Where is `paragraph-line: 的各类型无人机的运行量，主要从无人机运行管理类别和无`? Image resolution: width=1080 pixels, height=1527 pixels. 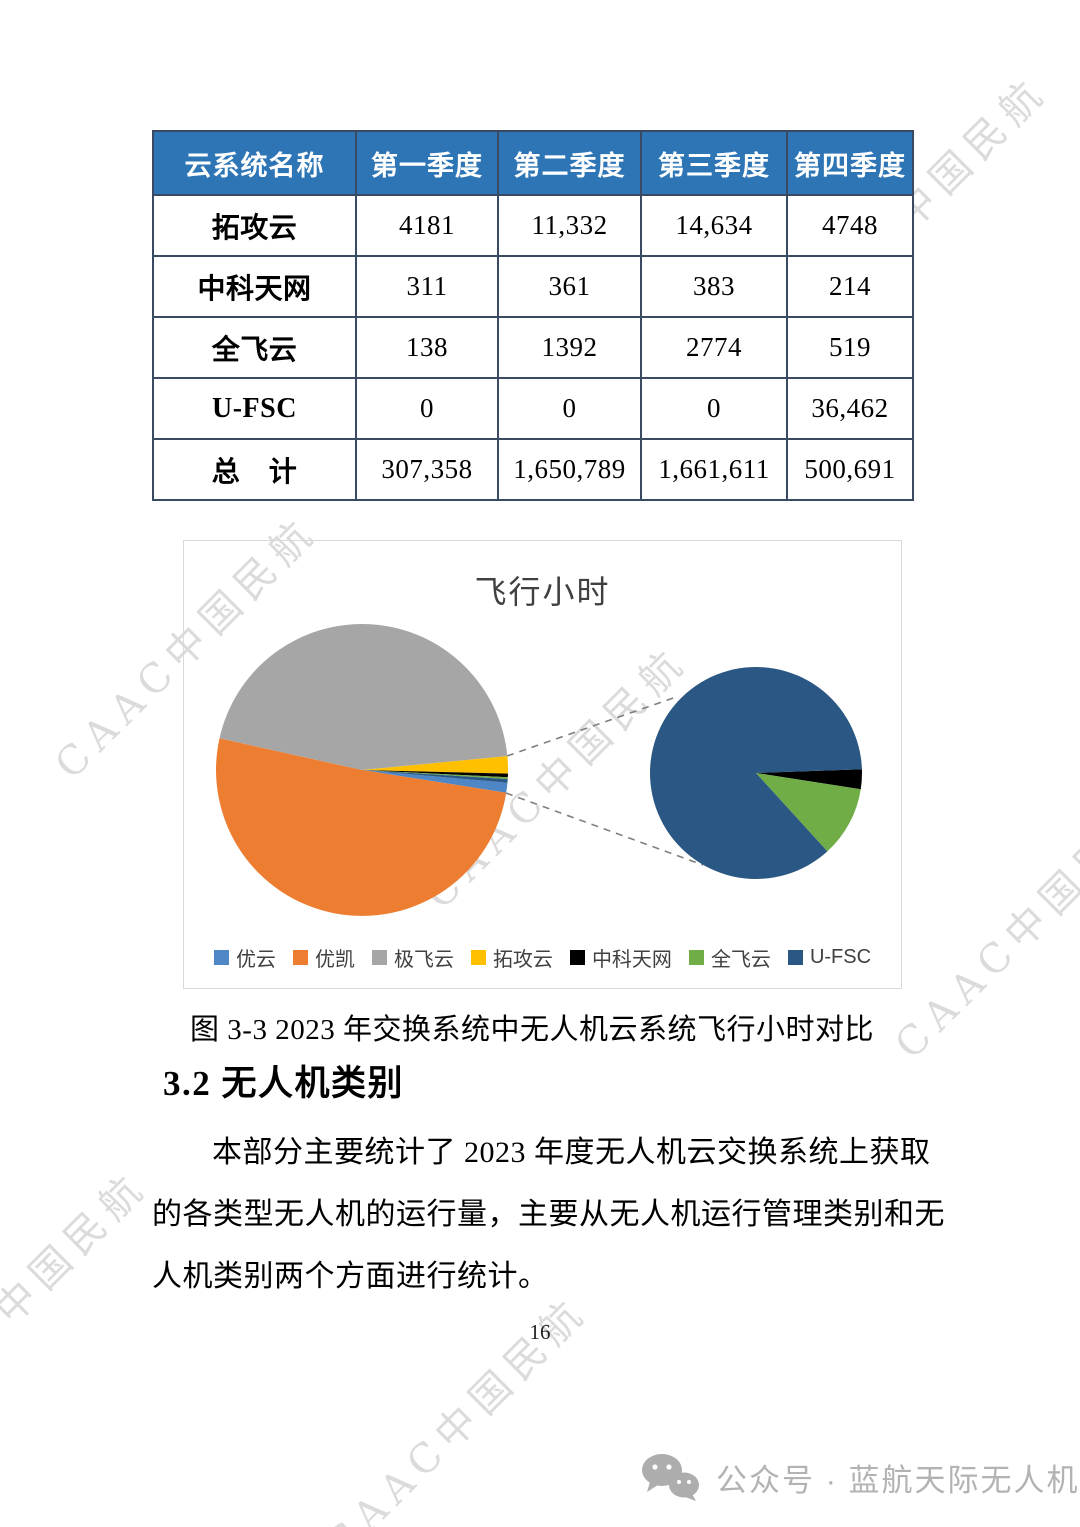 paragraph-line: 的各类型无人机的运行量，主要从无人机运行管理类别和无 is located at coordinates (548, 1214).